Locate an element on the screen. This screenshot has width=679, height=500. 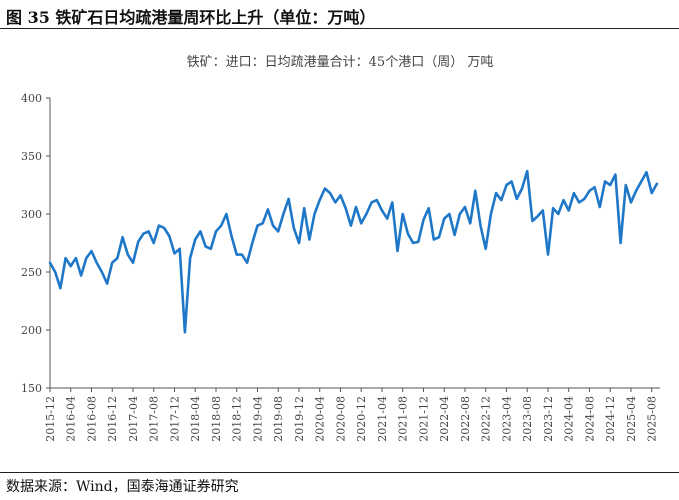
y-axis-ticks: 150 200 250 300 350 400 is located at coordinates (35, 243).